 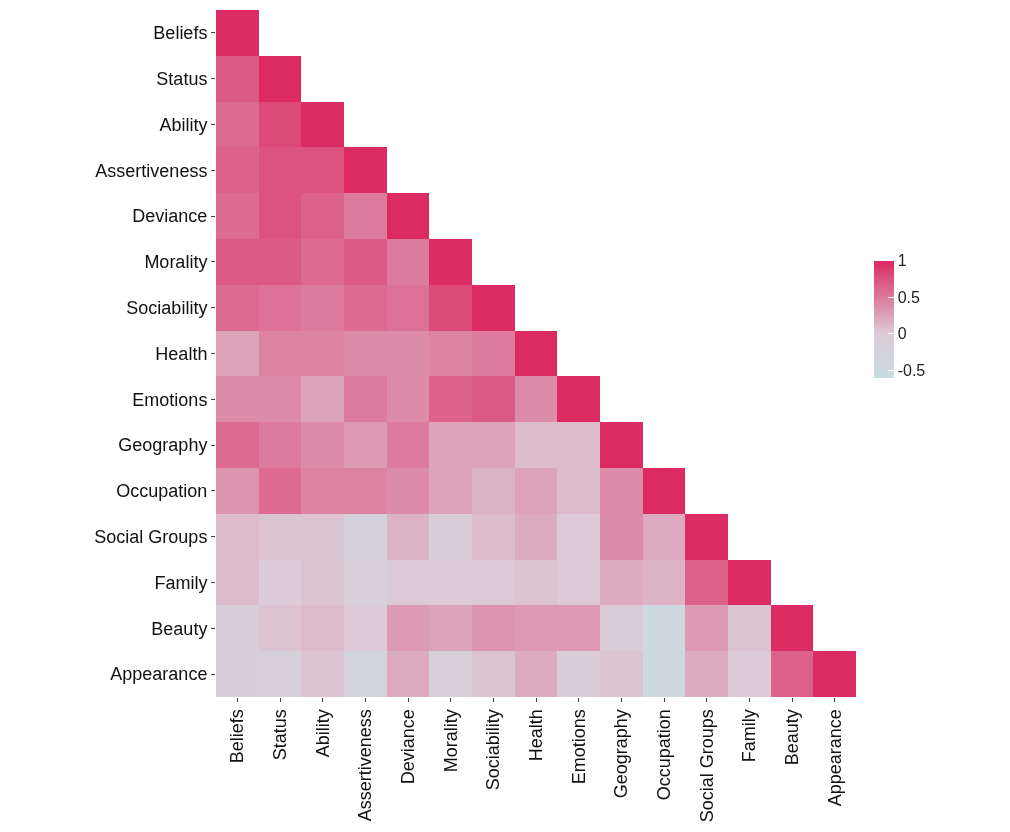 I want to click on y-tick-label: Occupation, so click(x=162, y=491).